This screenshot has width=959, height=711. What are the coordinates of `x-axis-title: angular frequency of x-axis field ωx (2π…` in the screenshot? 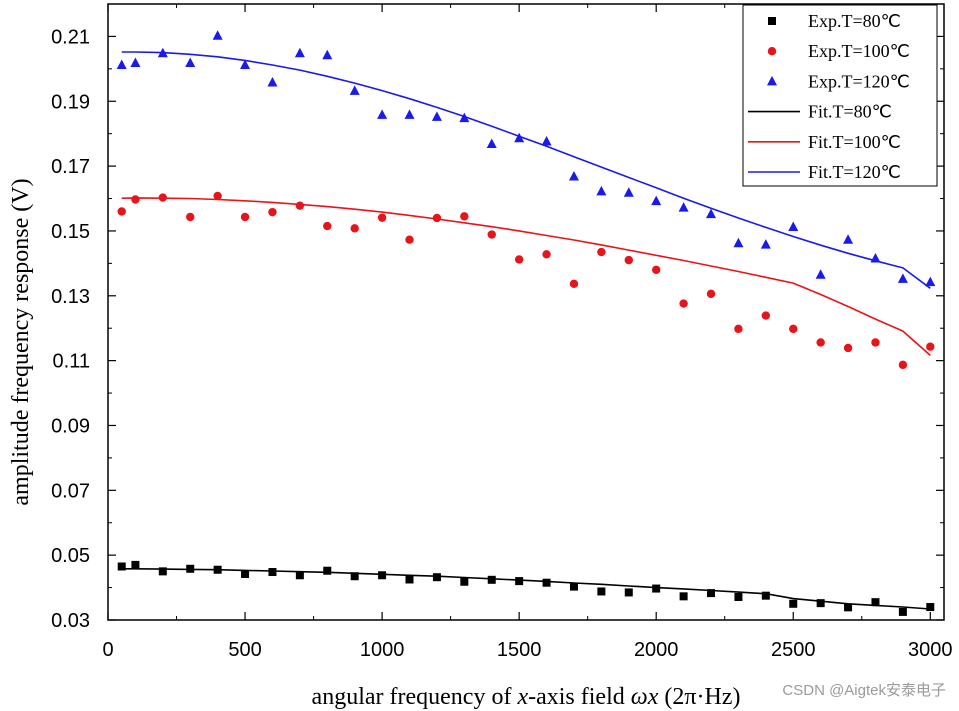 It's located at (526, 697).